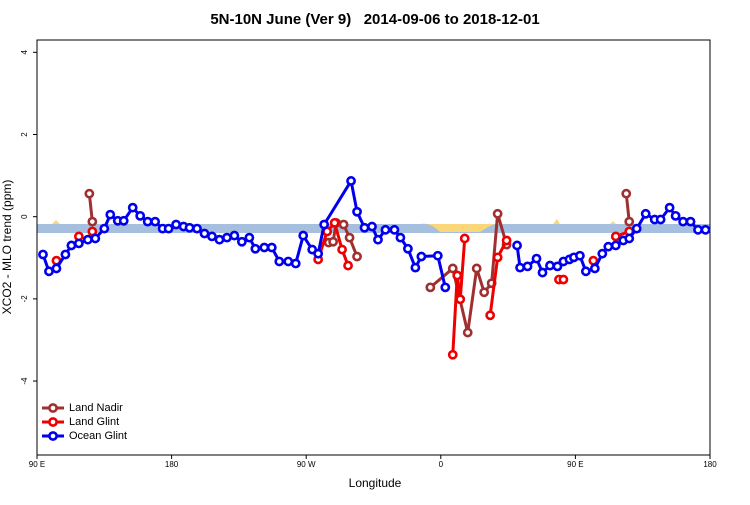 The height and width of the screenshot is (505, 750). What do you see at coordinates (24, 52) in the screenshot?
I see `y-tick-label: 4` at bounding box center [24, 52].